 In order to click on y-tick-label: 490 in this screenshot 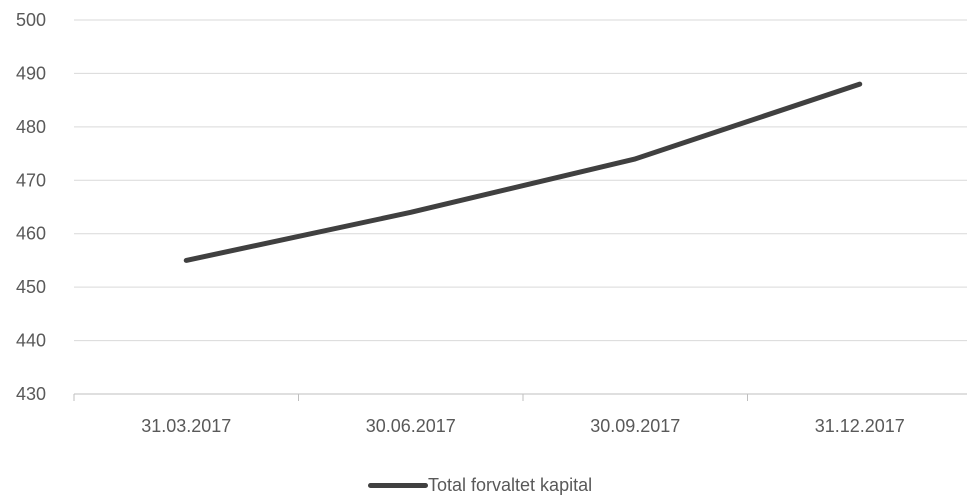, I will do `click(31, 73)`.